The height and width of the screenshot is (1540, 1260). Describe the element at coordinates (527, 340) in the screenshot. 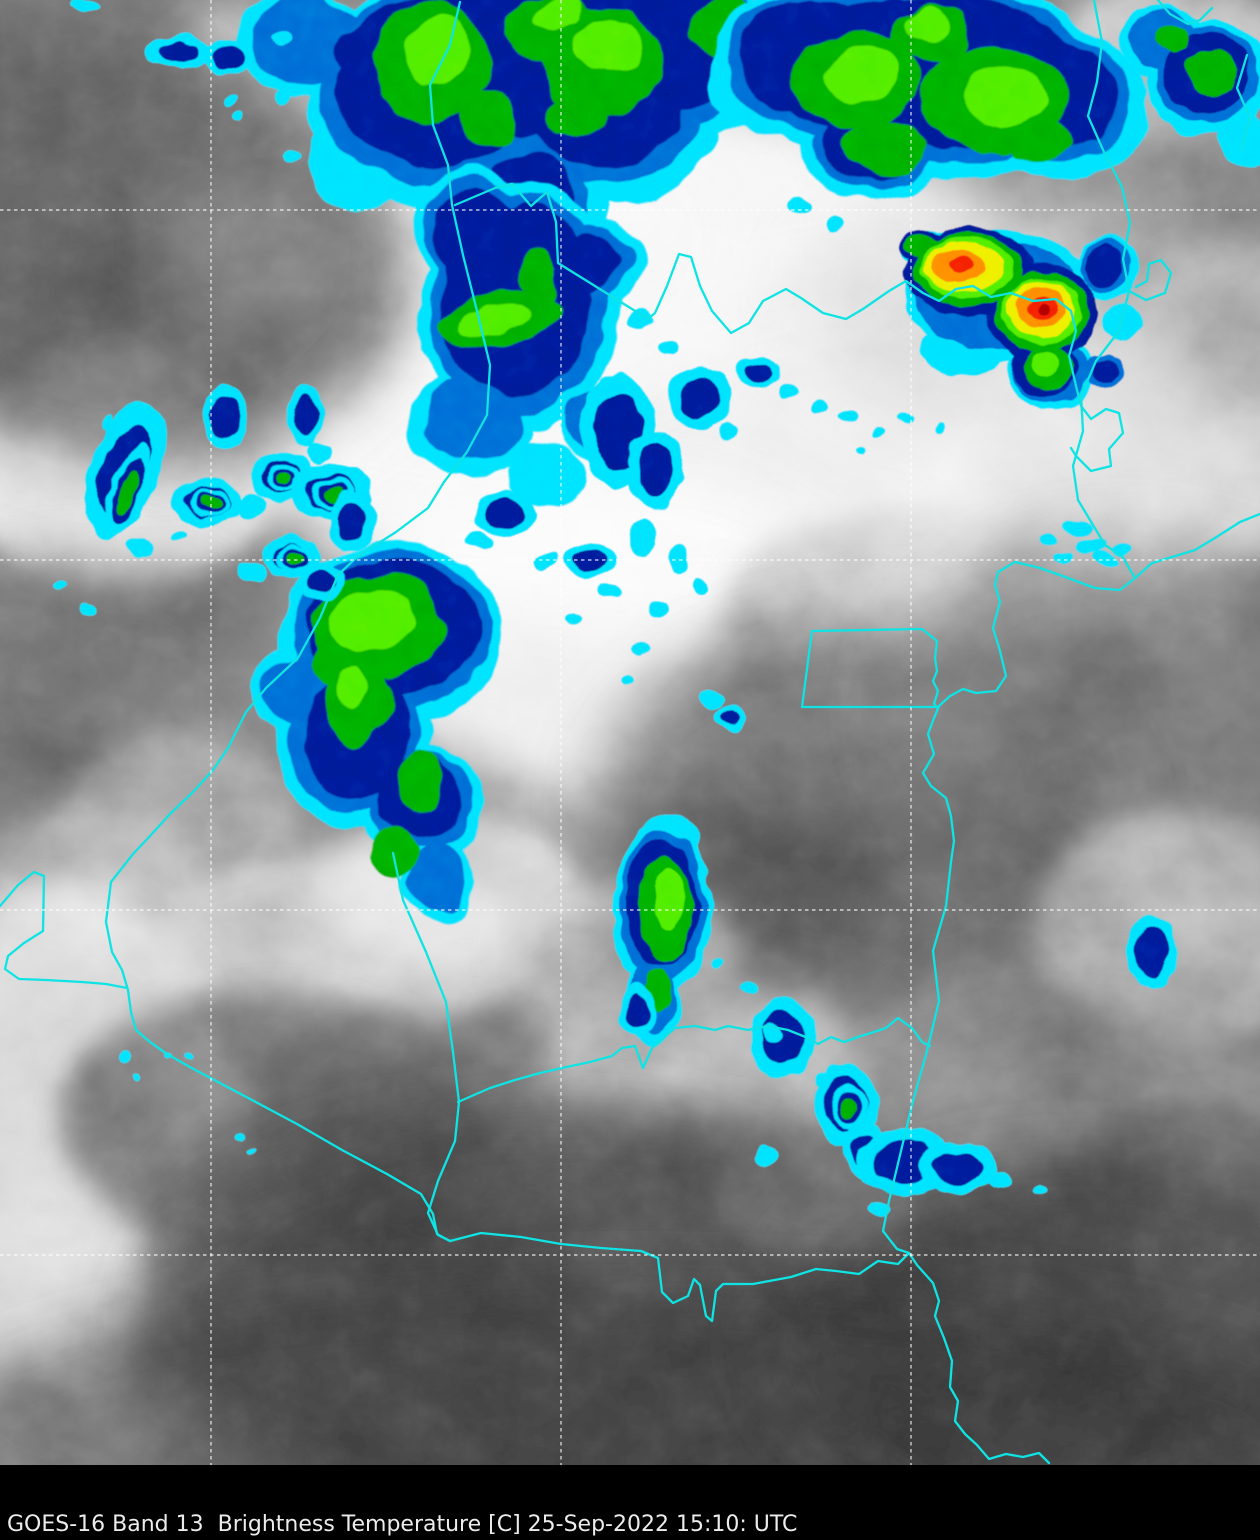

I see `mass-west-mid-cluster` at that location.